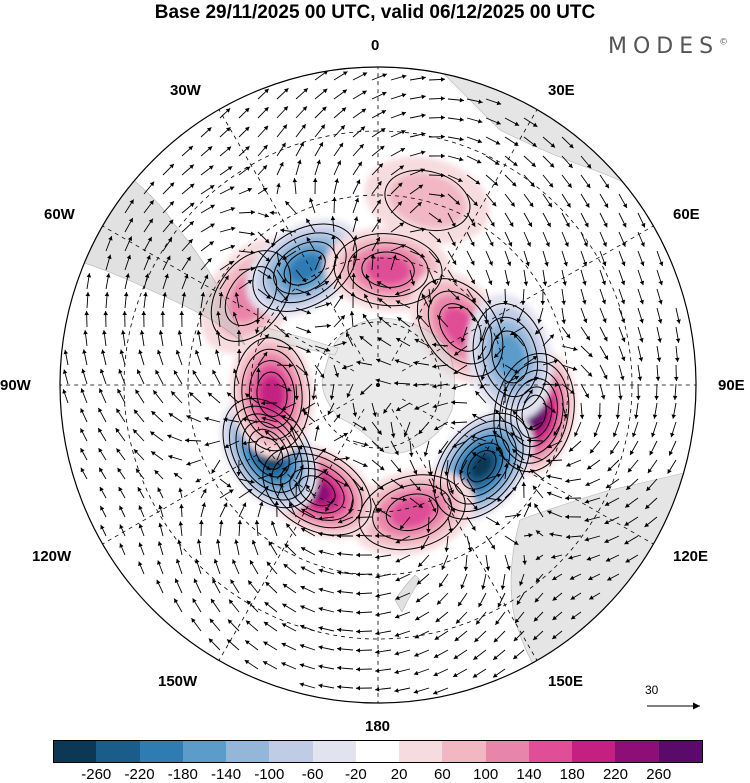  I want to click on lon-label-30w: 30W, so click(185, 90).